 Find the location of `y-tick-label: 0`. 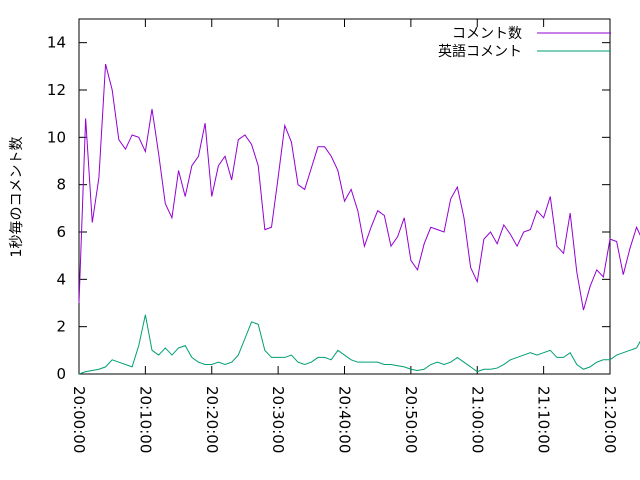

y-tick-label: 0 is located at coordinates (61, 374).